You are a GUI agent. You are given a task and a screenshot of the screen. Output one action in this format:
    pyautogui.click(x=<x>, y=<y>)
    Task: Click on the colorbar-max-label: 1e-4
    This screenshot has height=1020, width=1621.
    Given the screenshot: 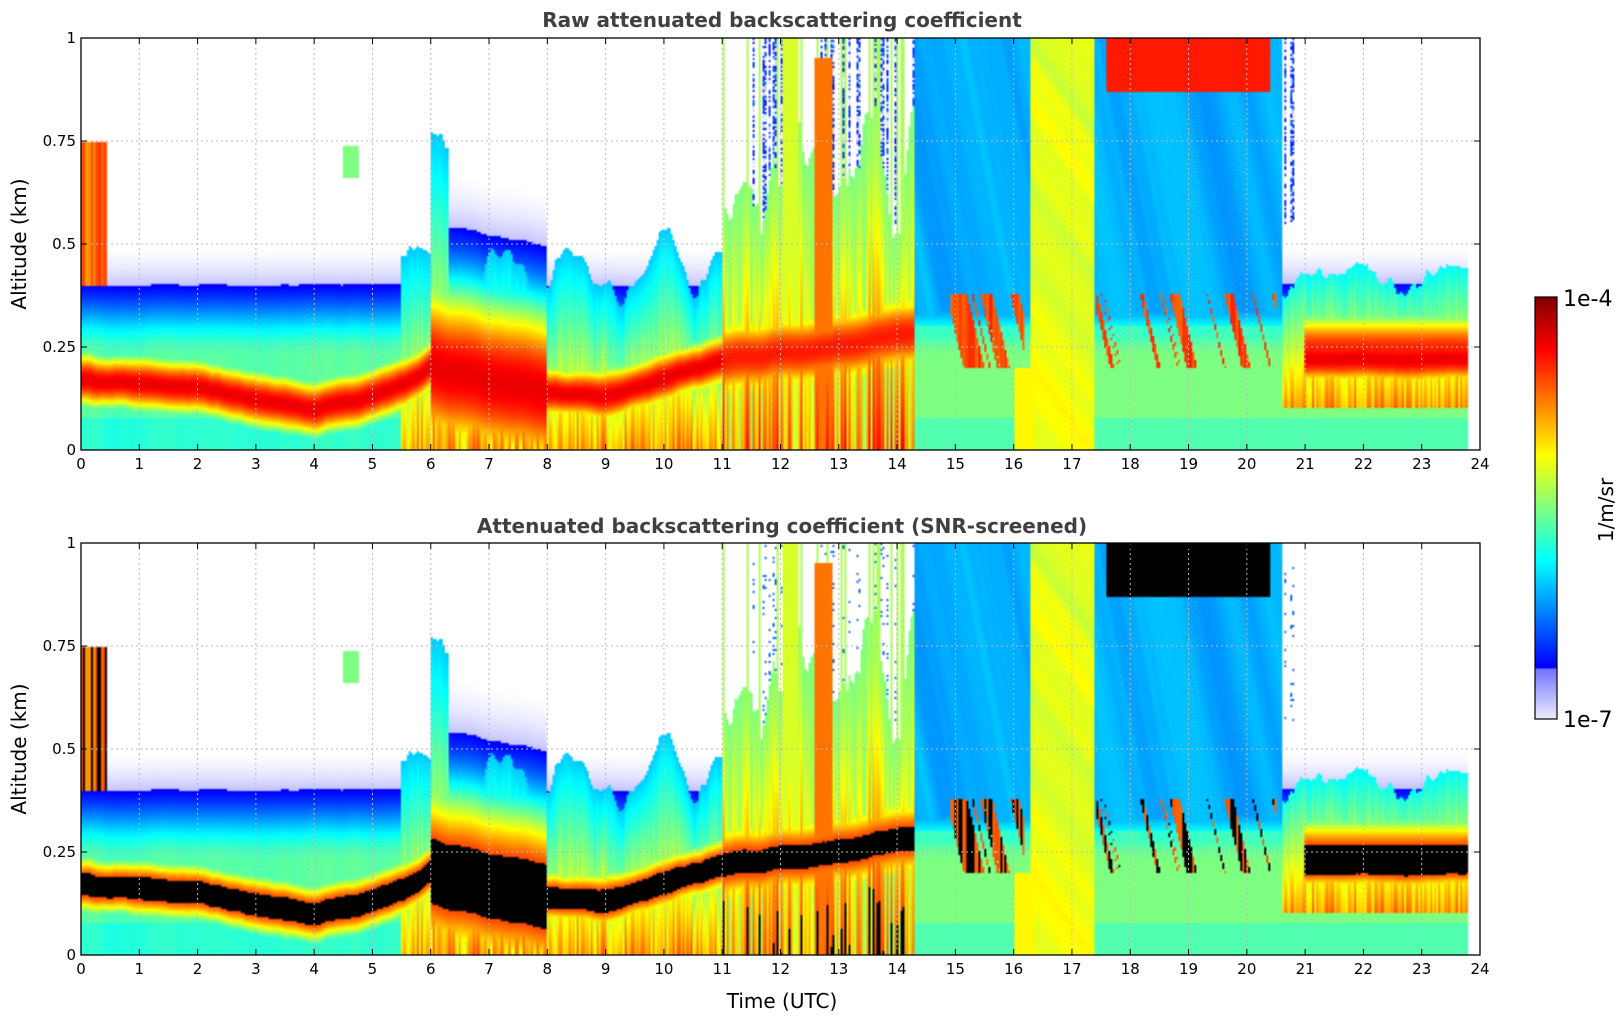 What is the action you would take?
    pyautogui.click(x=1587, y=299)
    